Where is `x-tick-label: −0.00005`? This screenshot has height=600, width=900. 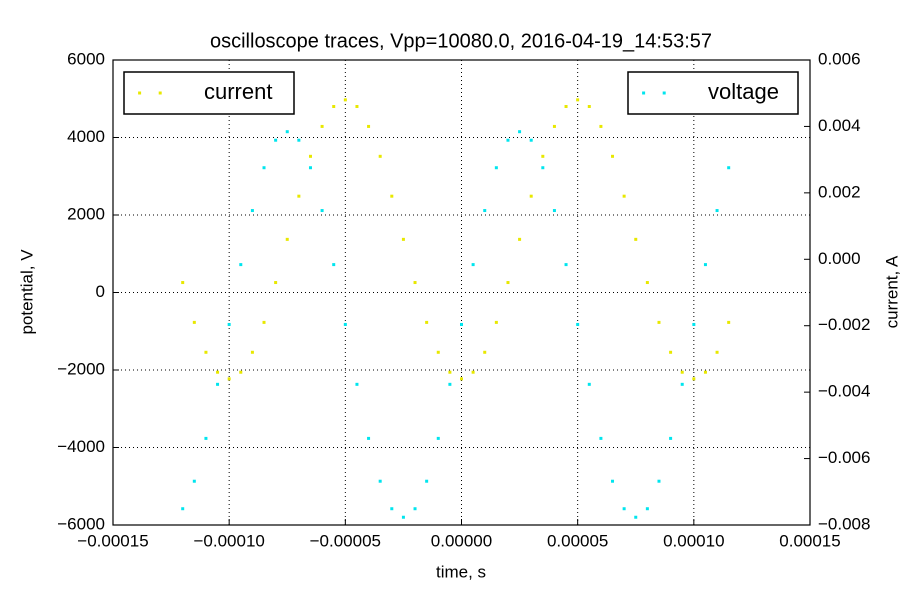 x-tick-label: −0.00005 is located at coordinates (345, 540).